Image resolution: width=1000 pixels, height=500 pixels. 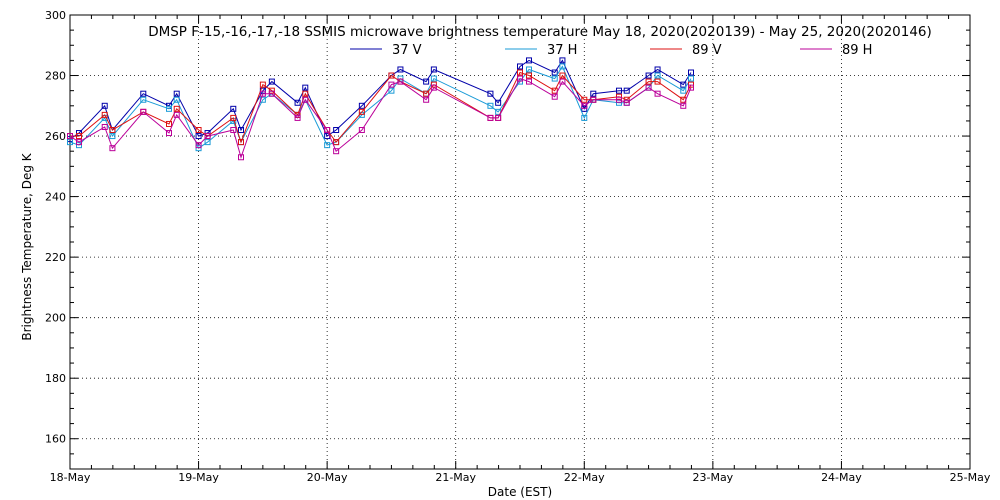 What do you see at coordinates (970, 477) in the screenshot?
I see `x-tick-label: 25-May` at bounding box center [970, 477].